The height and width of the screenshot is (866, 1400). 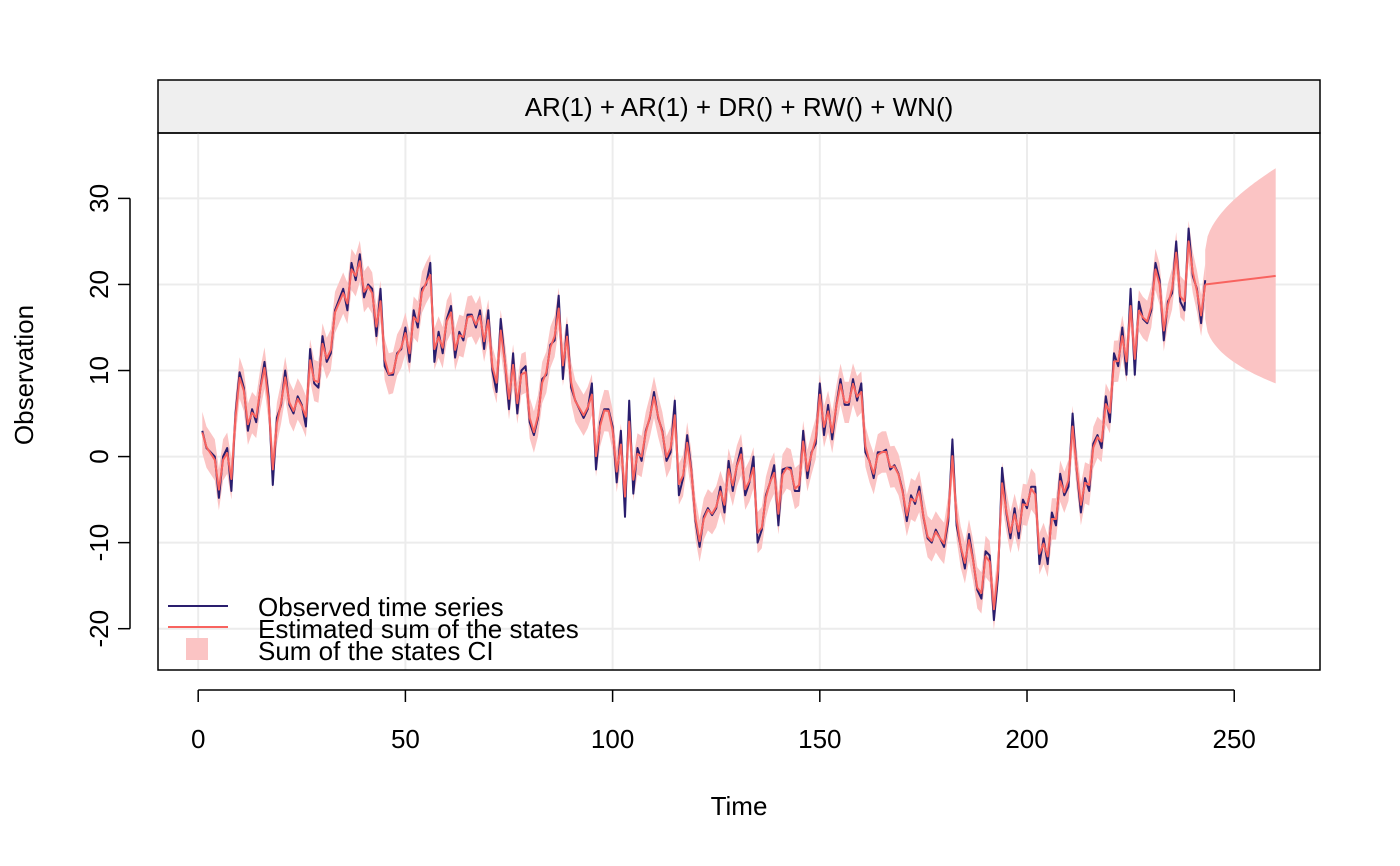 What do you see at coordinates (405, 739) in the screenshot?
I see `x-tick-label: 50` at bounding box center [405, 739].